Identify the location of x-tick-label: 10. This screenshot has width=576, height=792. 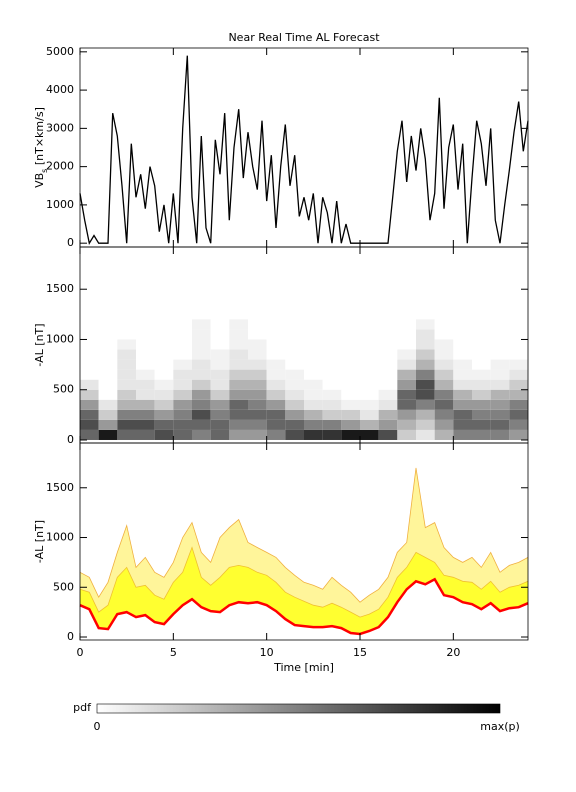
(267, 652).